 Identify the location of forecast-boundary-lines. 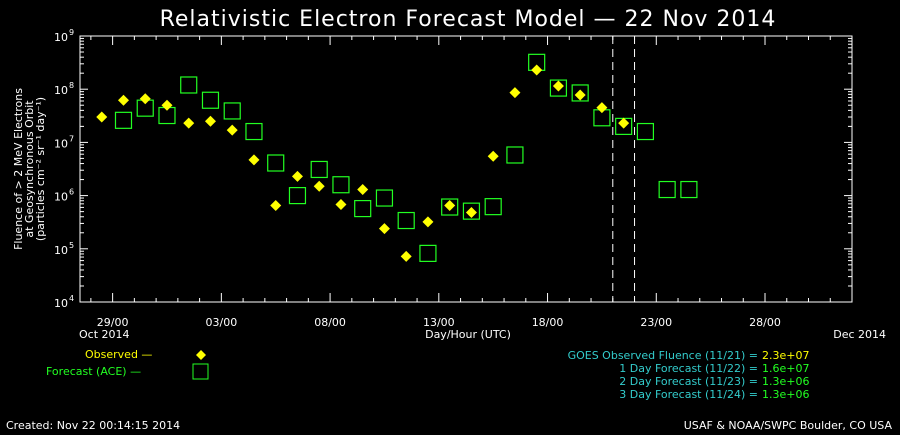
(624, 169).